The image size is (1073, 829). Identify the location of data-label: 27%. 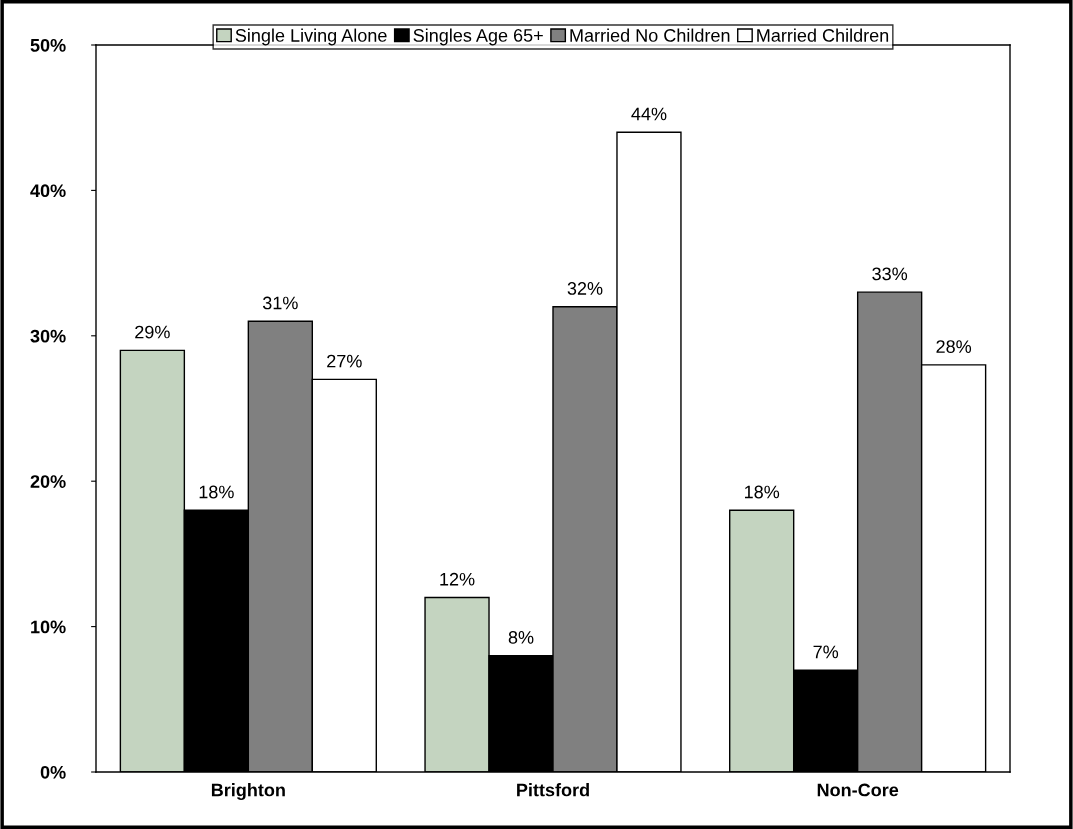
(344, 361).